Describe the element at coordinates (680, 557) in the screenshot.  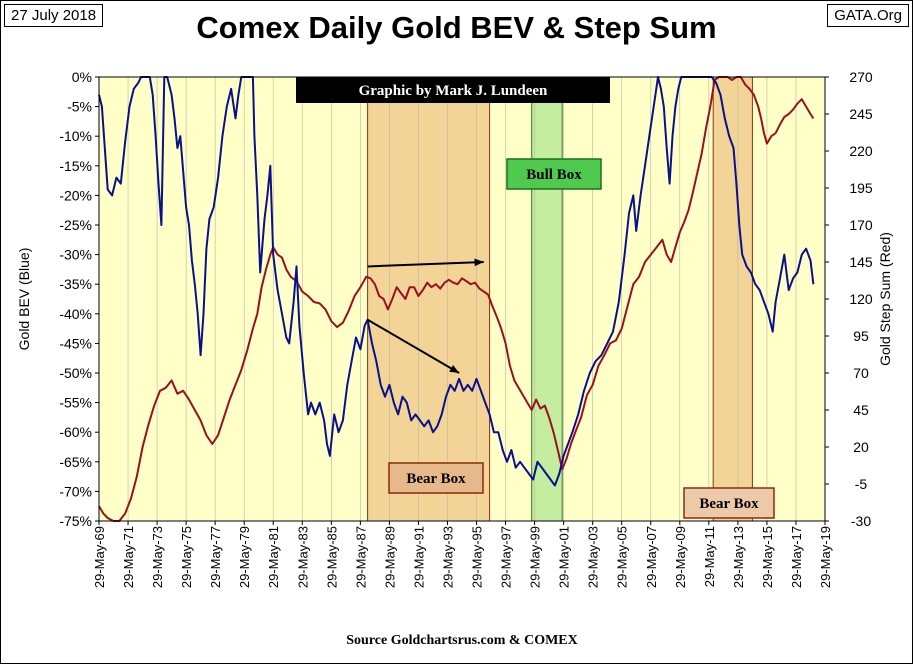
I see `tick-label-x: 29-May-09` at that location.